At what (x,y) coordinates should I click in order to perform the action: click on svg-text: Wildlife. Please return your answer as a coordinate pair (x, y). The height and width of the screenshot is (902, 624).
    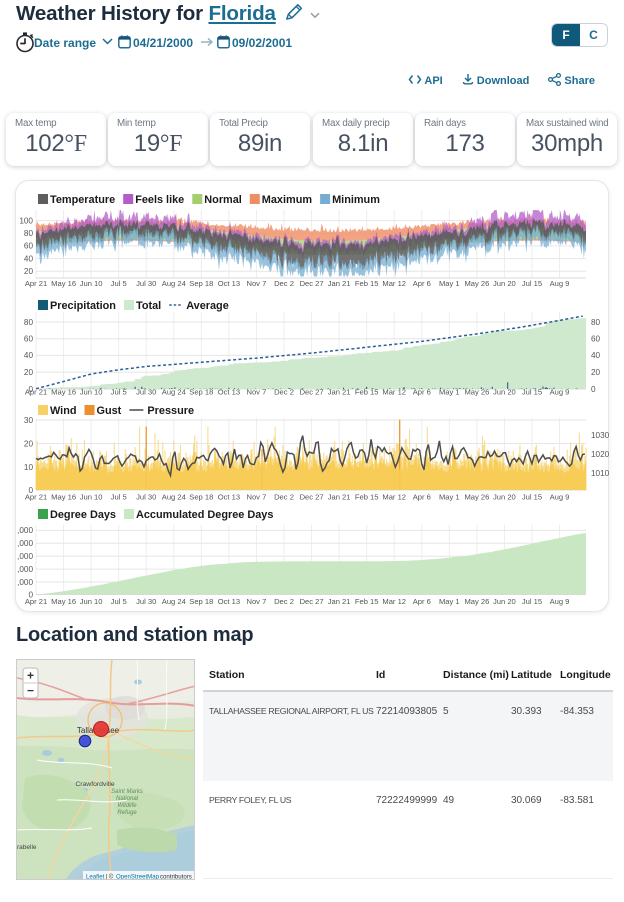
    Looking at the image, I should click on (127, 806).